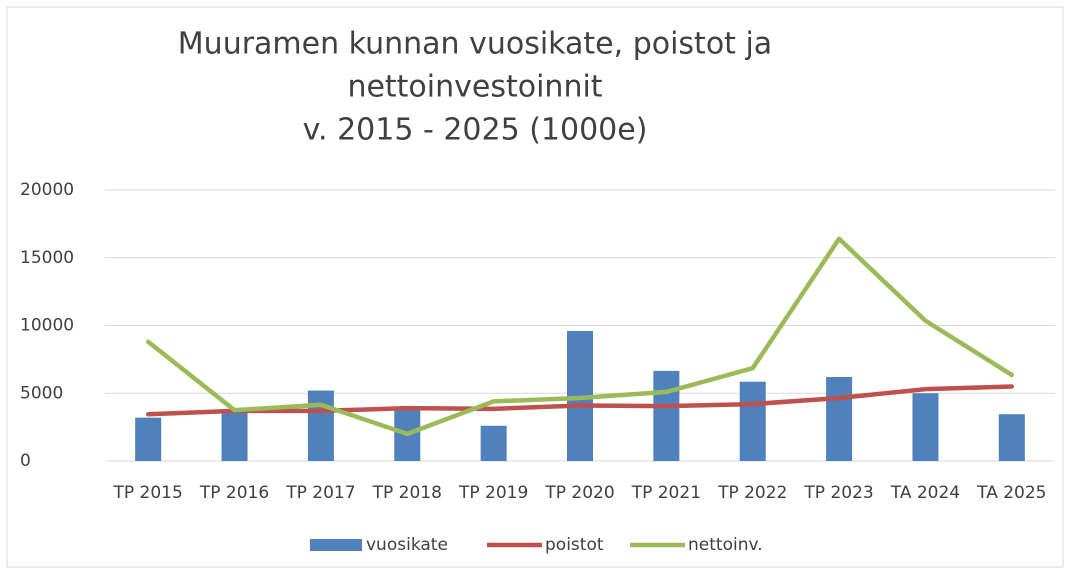  Describe the element at coordinates (493, 493) in the screenshot. I see `x-tick-label: TP 2019` at that location.